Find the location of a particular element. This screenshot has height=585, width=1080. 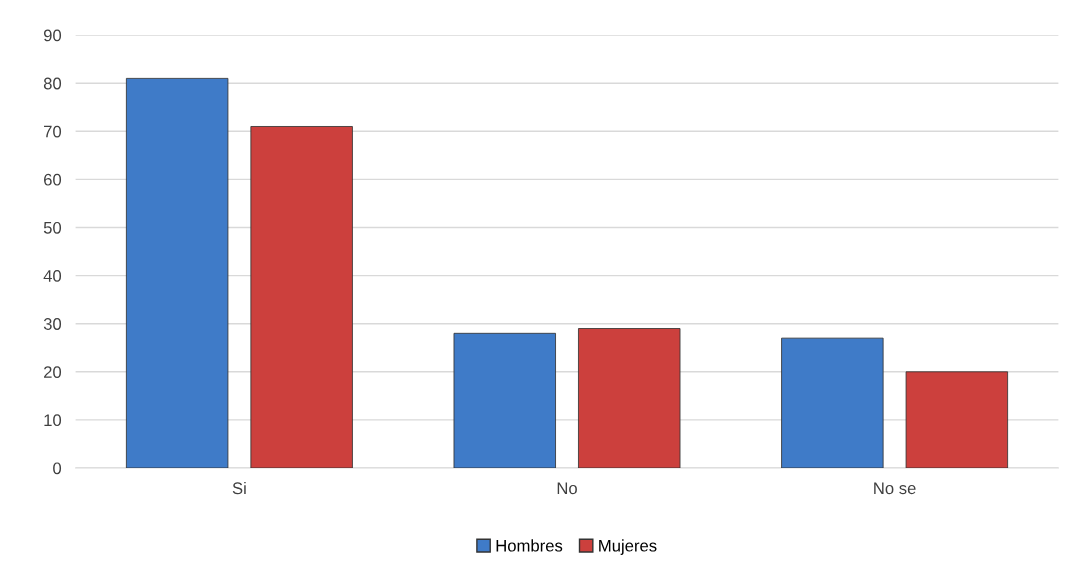

legend-label: Mujeres is located at coordinates (628, 547).